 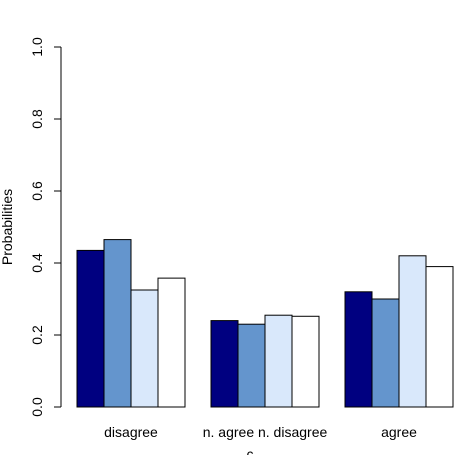 What do you see at coordinates (265, 432) in the screenshot?
I see `x-tick-label: n. agree n. disagree` at bounding box center [265, 432].